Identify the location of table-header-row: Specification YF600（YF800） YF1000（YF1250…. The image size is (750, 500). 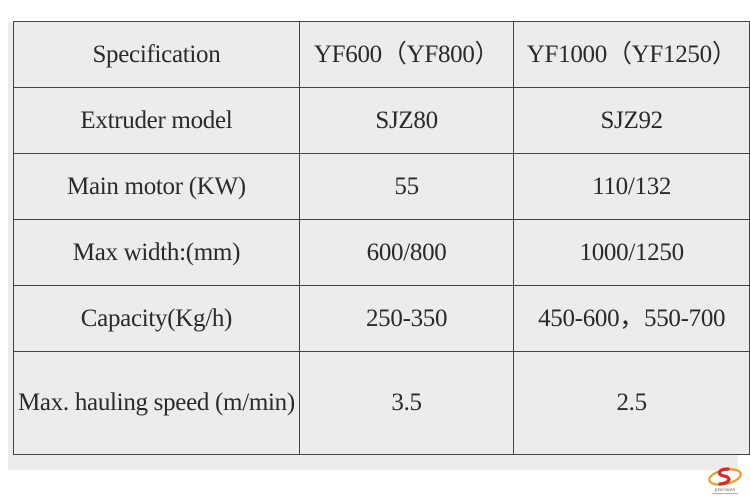
(381, 54).